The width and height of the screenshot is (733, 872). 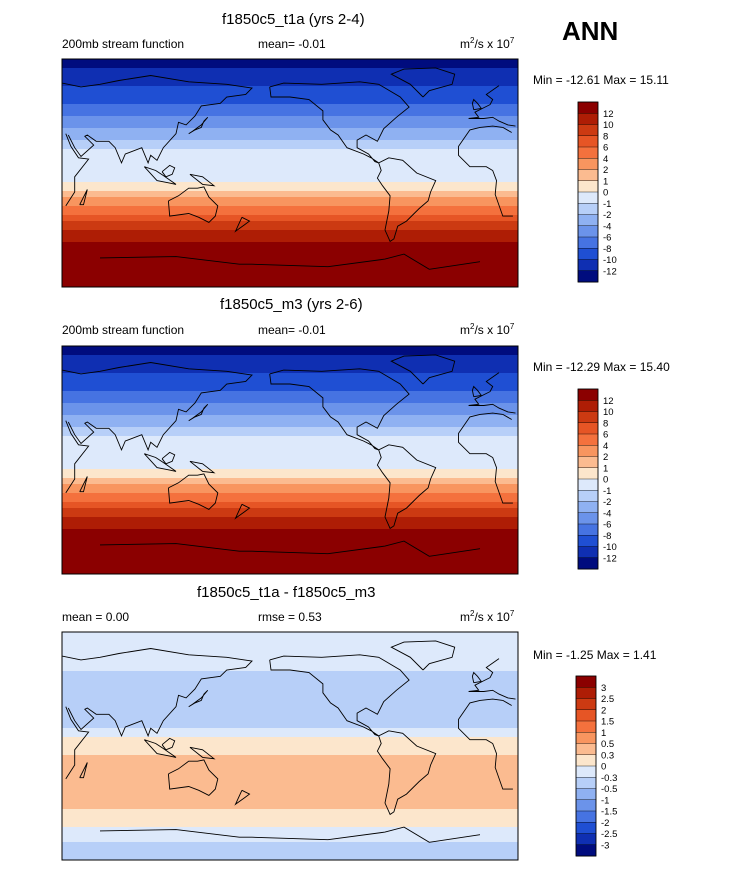 I want to click on colorbar-tick-label: 6, so click(x=605, y=435).